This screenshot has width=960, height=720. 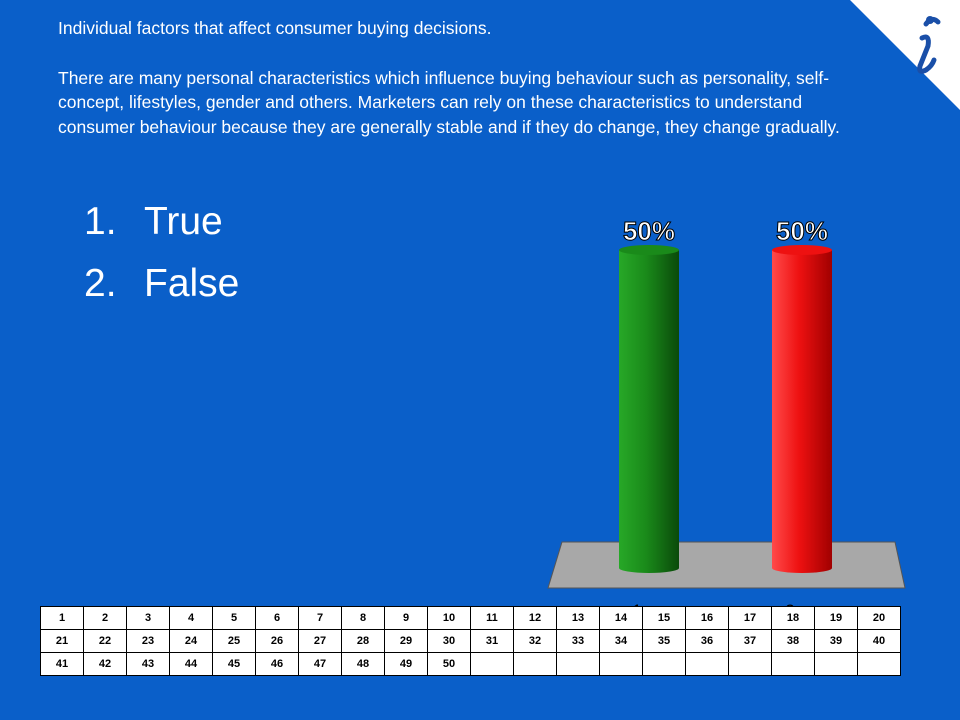 What do you see at coordinates (449, 641) in the screenshot?
I see `responder-cell: 30` at bounding box center [449, 641].